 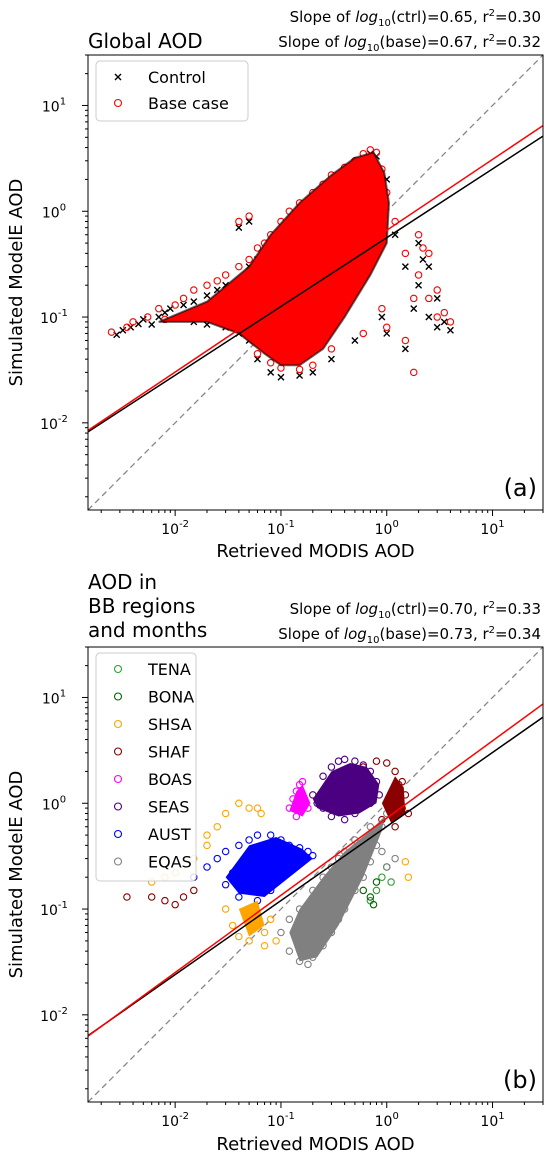 I want to click on legend-label: Base case, so click(x=188, y=103).